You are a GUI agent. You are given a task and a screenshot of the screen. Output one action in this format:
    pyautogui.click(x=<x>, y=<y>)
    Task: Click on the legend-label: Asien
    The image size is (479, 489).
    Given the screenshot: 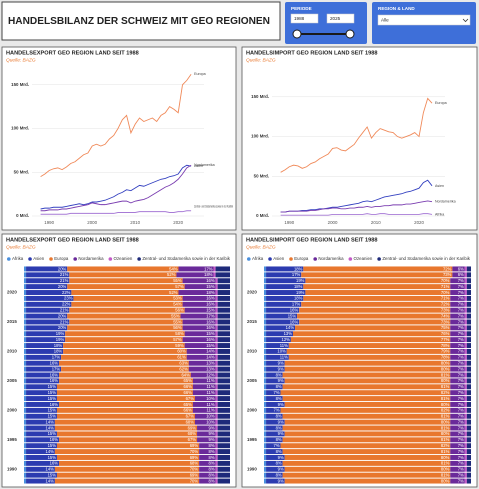 What is the action you would take?
    pyautogui.click(x=39, y=258)
    